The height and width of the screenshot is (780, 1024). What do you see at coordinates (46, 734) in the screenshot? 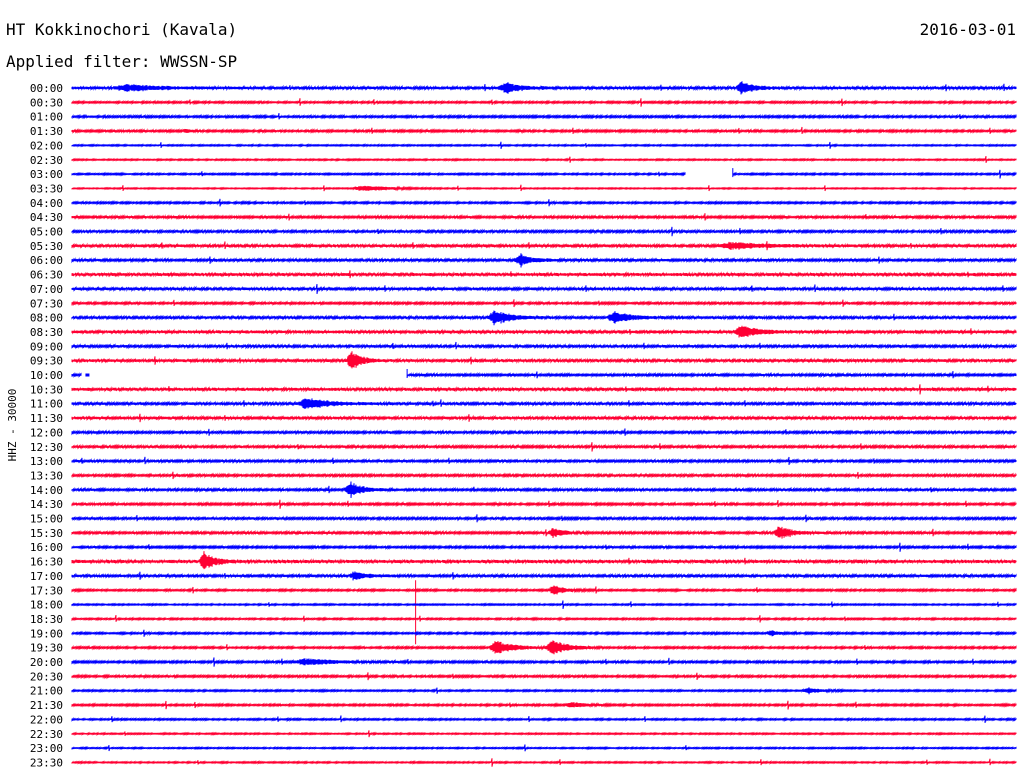
I see `tick-label-2230: 22:30` at bounding box center [46, 734].